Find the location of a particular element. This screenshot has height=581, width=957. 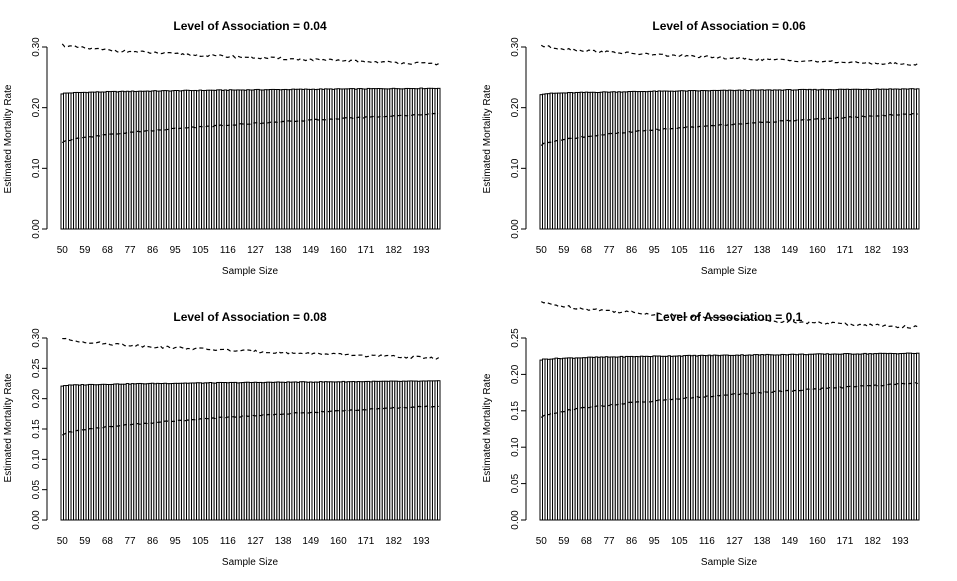

panel-title: Level of Association = 0.04 is located at coordinates (250, 26).